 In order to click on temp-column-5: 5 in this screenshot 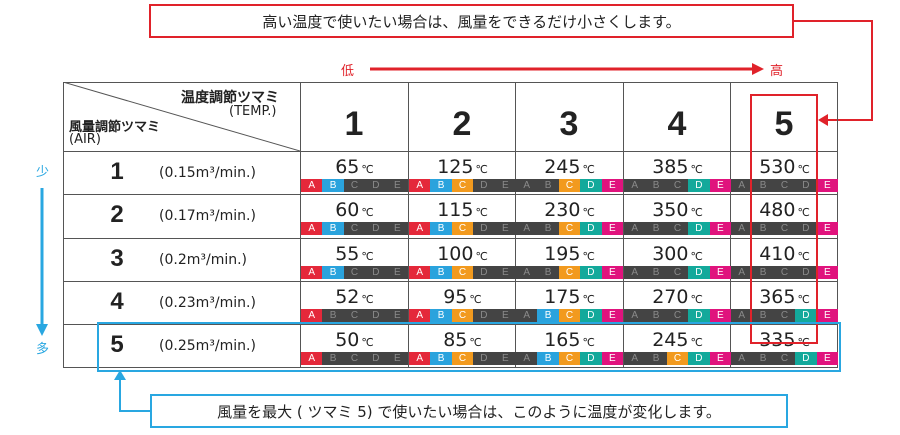, I will do `click(784, 124)`.